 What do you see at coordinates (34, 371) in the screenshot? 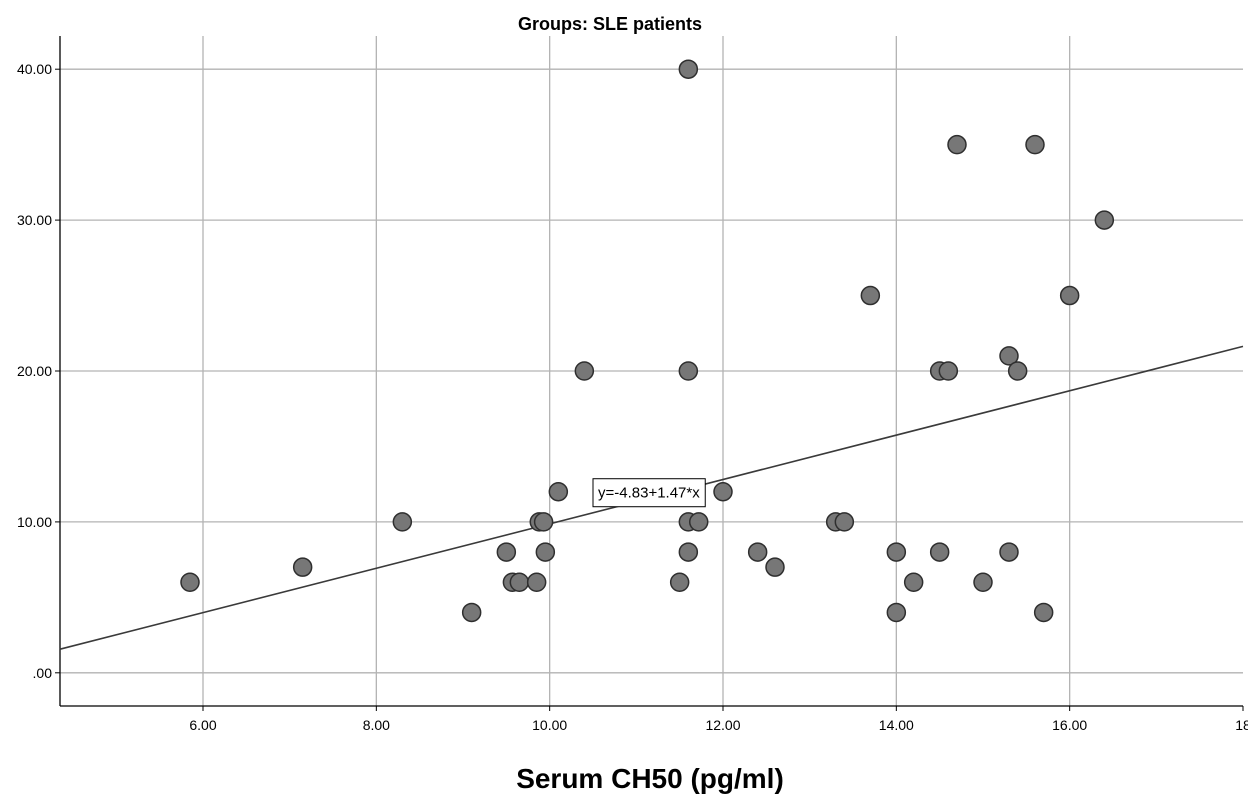
I see `y-tick-label: 20.00` at bounding box center [34, 371].